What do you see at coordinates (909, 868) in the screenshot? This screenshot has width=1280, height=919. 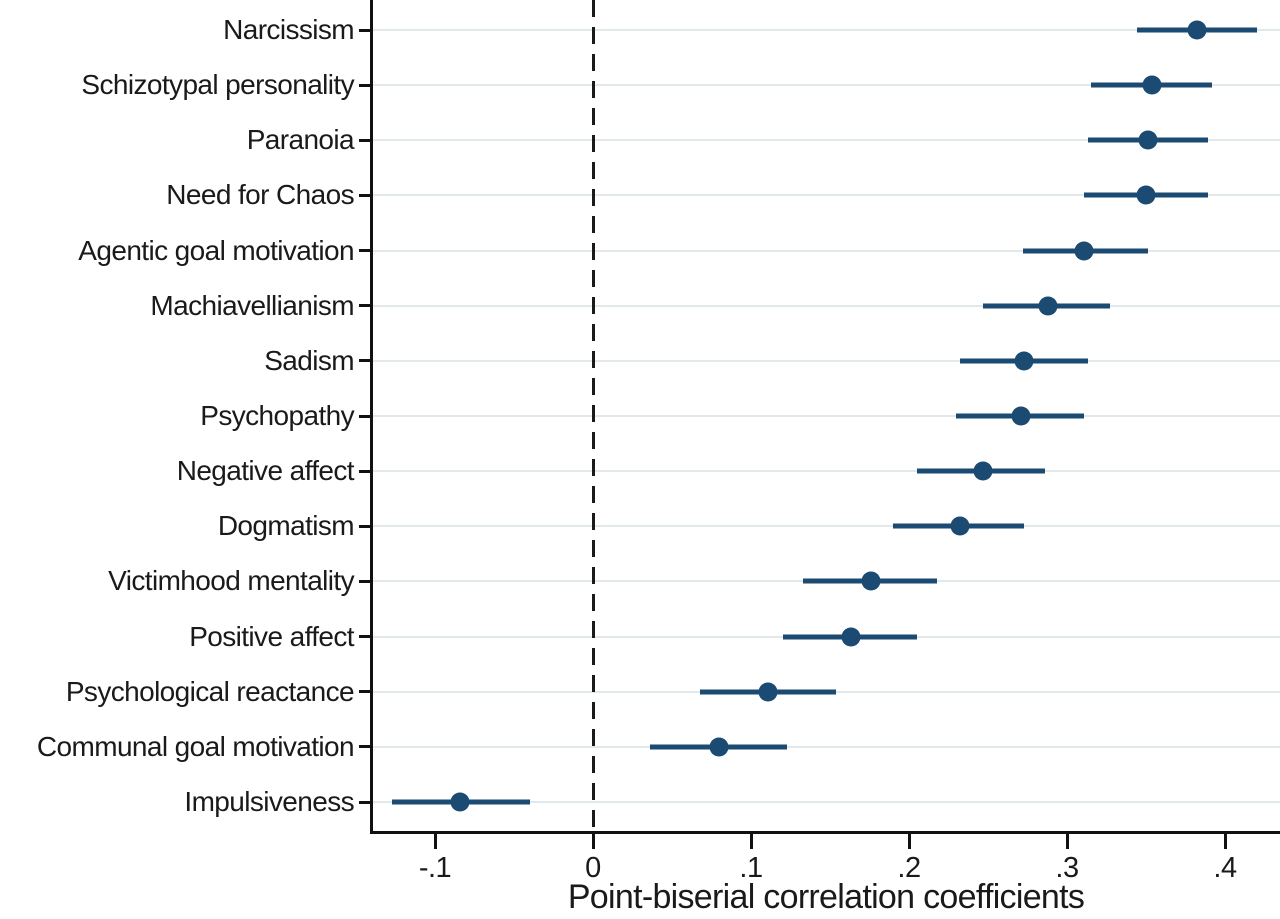 I see `x-tick-label: .2` at bounding box center [909, 868].